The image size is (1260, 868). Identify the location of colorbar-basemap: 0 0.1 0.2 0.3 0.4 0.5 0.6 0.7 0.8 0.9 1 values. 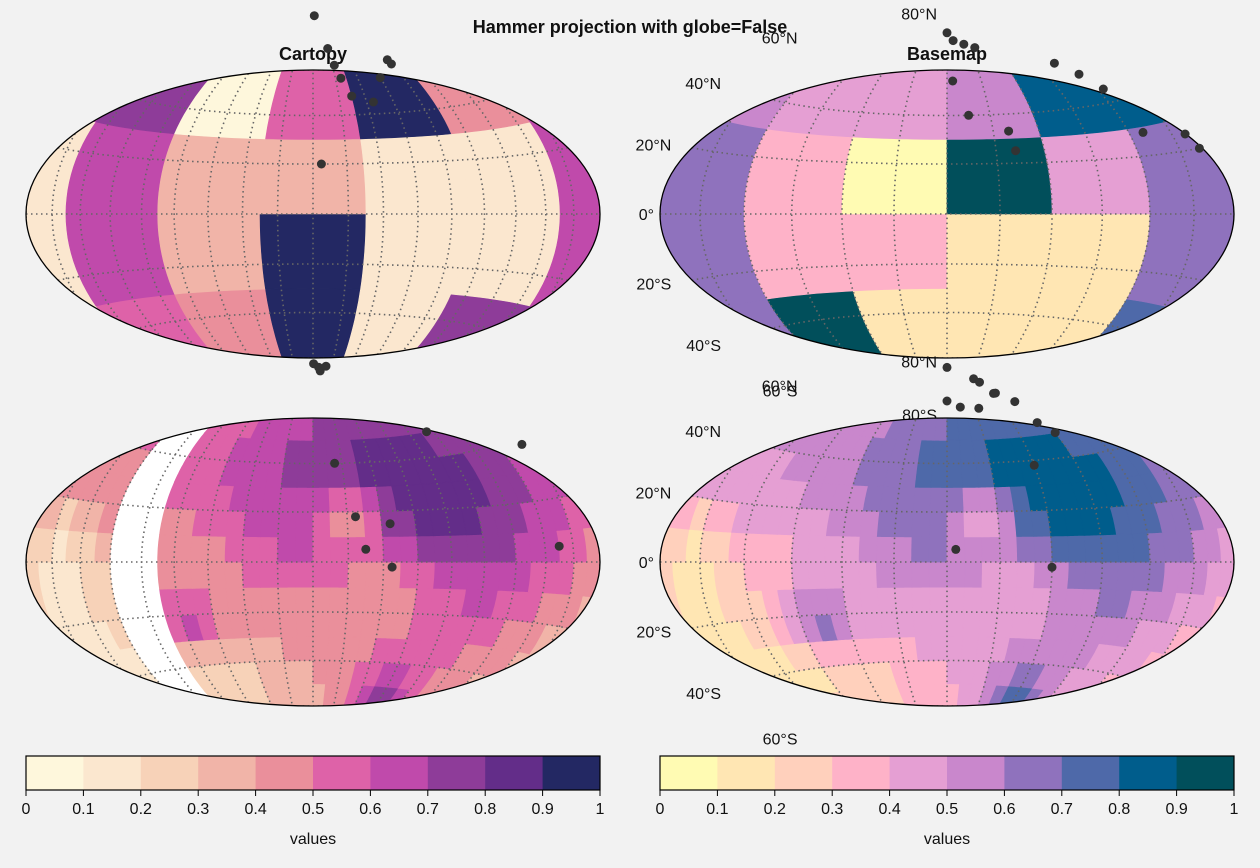
(947, 801).